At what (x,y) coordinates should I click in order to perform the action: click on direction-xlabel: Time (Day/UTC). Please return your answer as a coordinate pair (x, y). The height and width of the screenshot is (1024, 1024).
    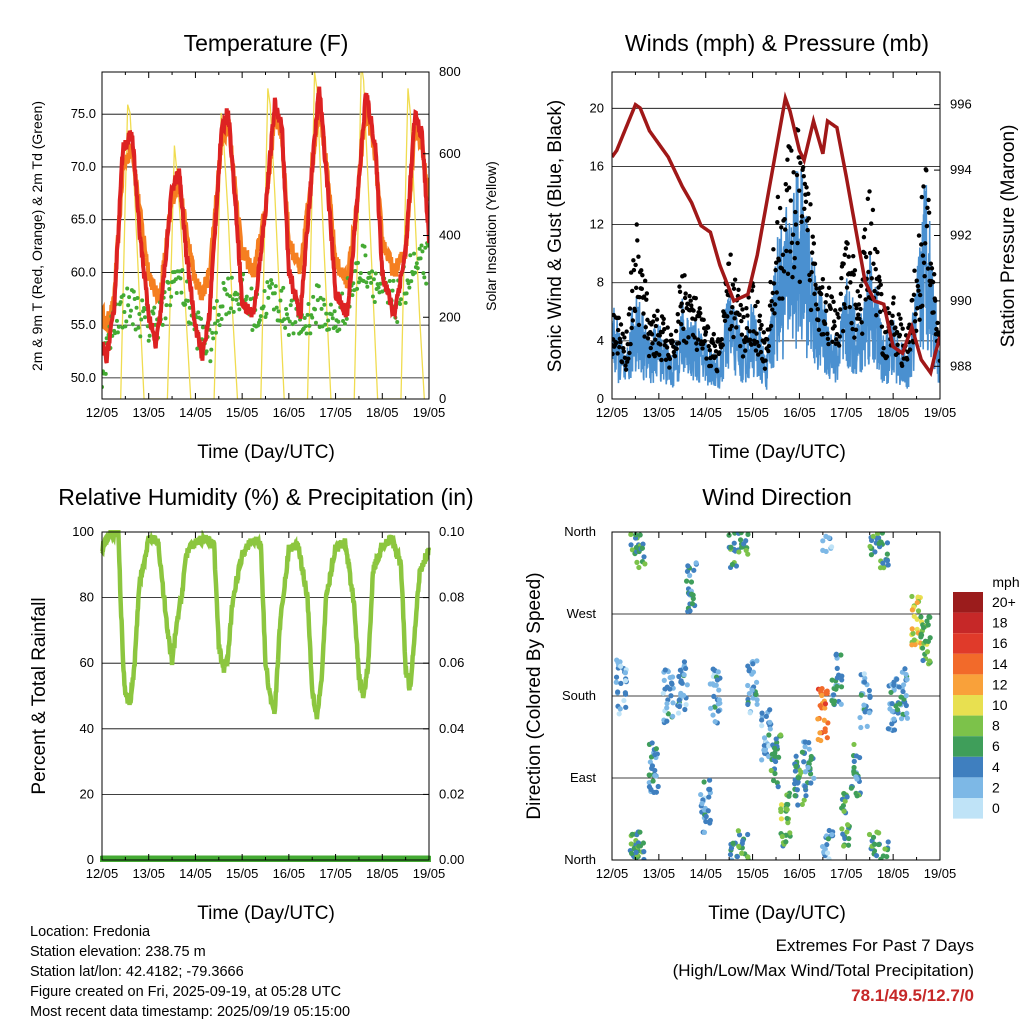
    Looking at the image, I should click on (777, 913).